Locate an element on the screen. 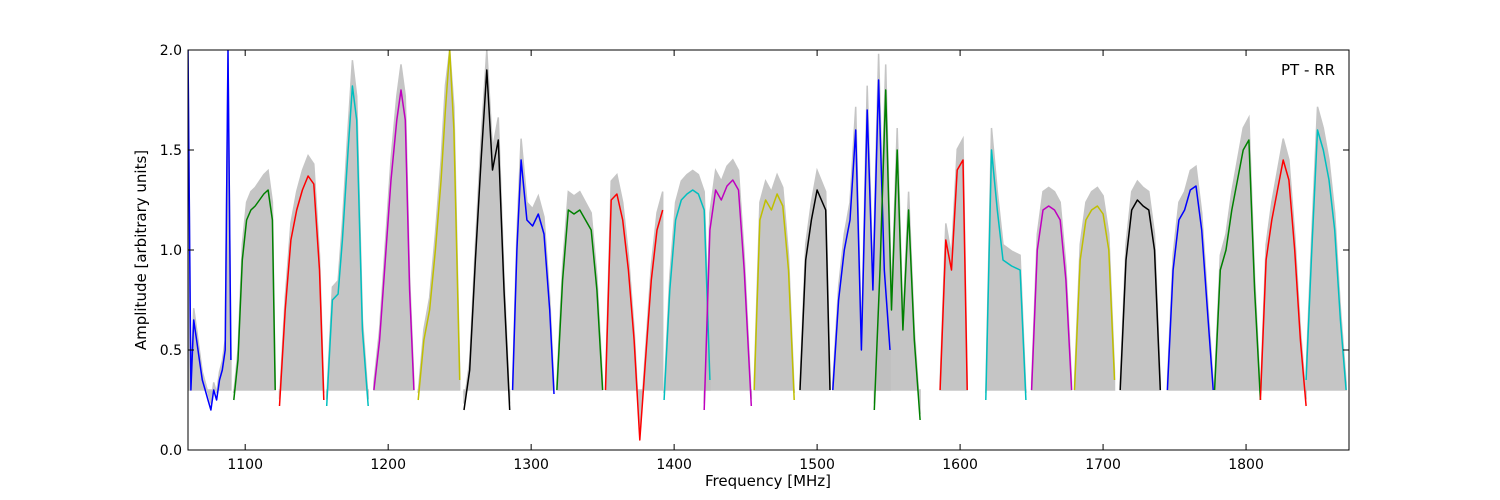 Image resolution: width=1500 pixels, height=500 pixels. y-tick-label: 0.0 is located at coordinates (171, 451).